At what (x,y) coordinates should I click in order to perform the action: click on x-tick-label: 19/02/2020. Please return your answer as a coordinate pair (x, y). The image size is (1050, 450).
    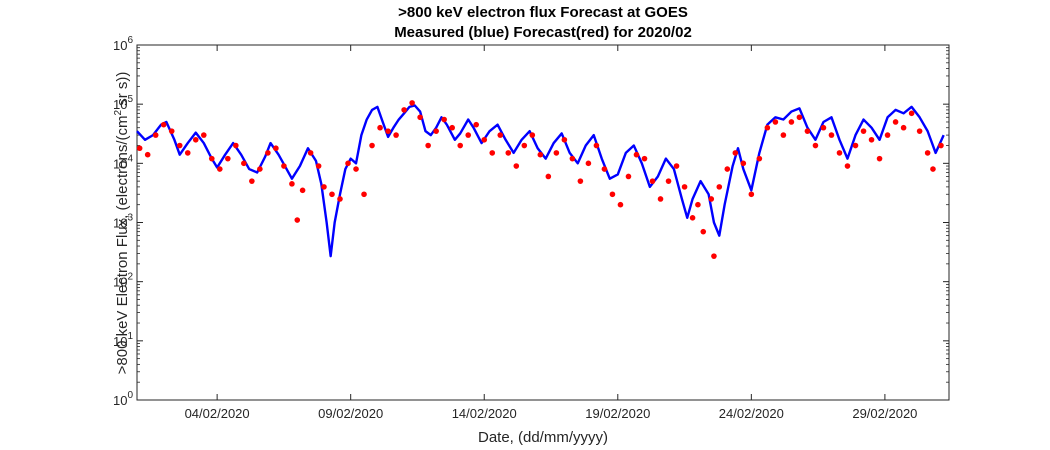
    Looking at the image, I should click on (617, 413).